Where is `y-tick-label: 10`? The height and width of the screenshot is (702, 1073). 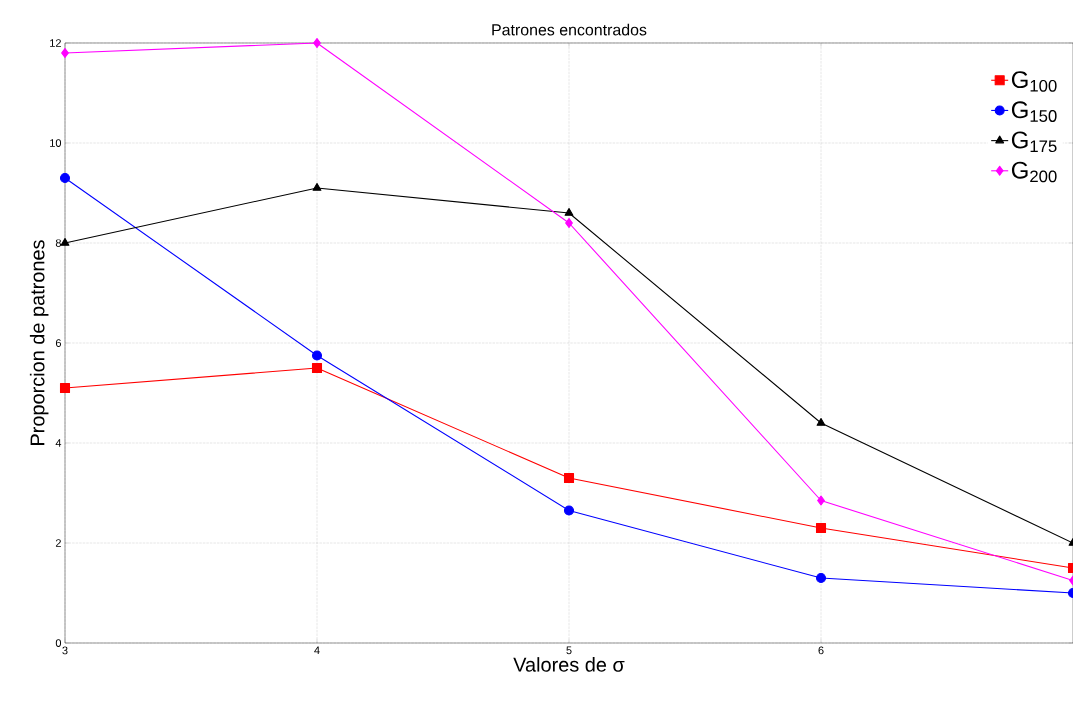
y-tick-label: 10 is located at coordinates (56, 143).